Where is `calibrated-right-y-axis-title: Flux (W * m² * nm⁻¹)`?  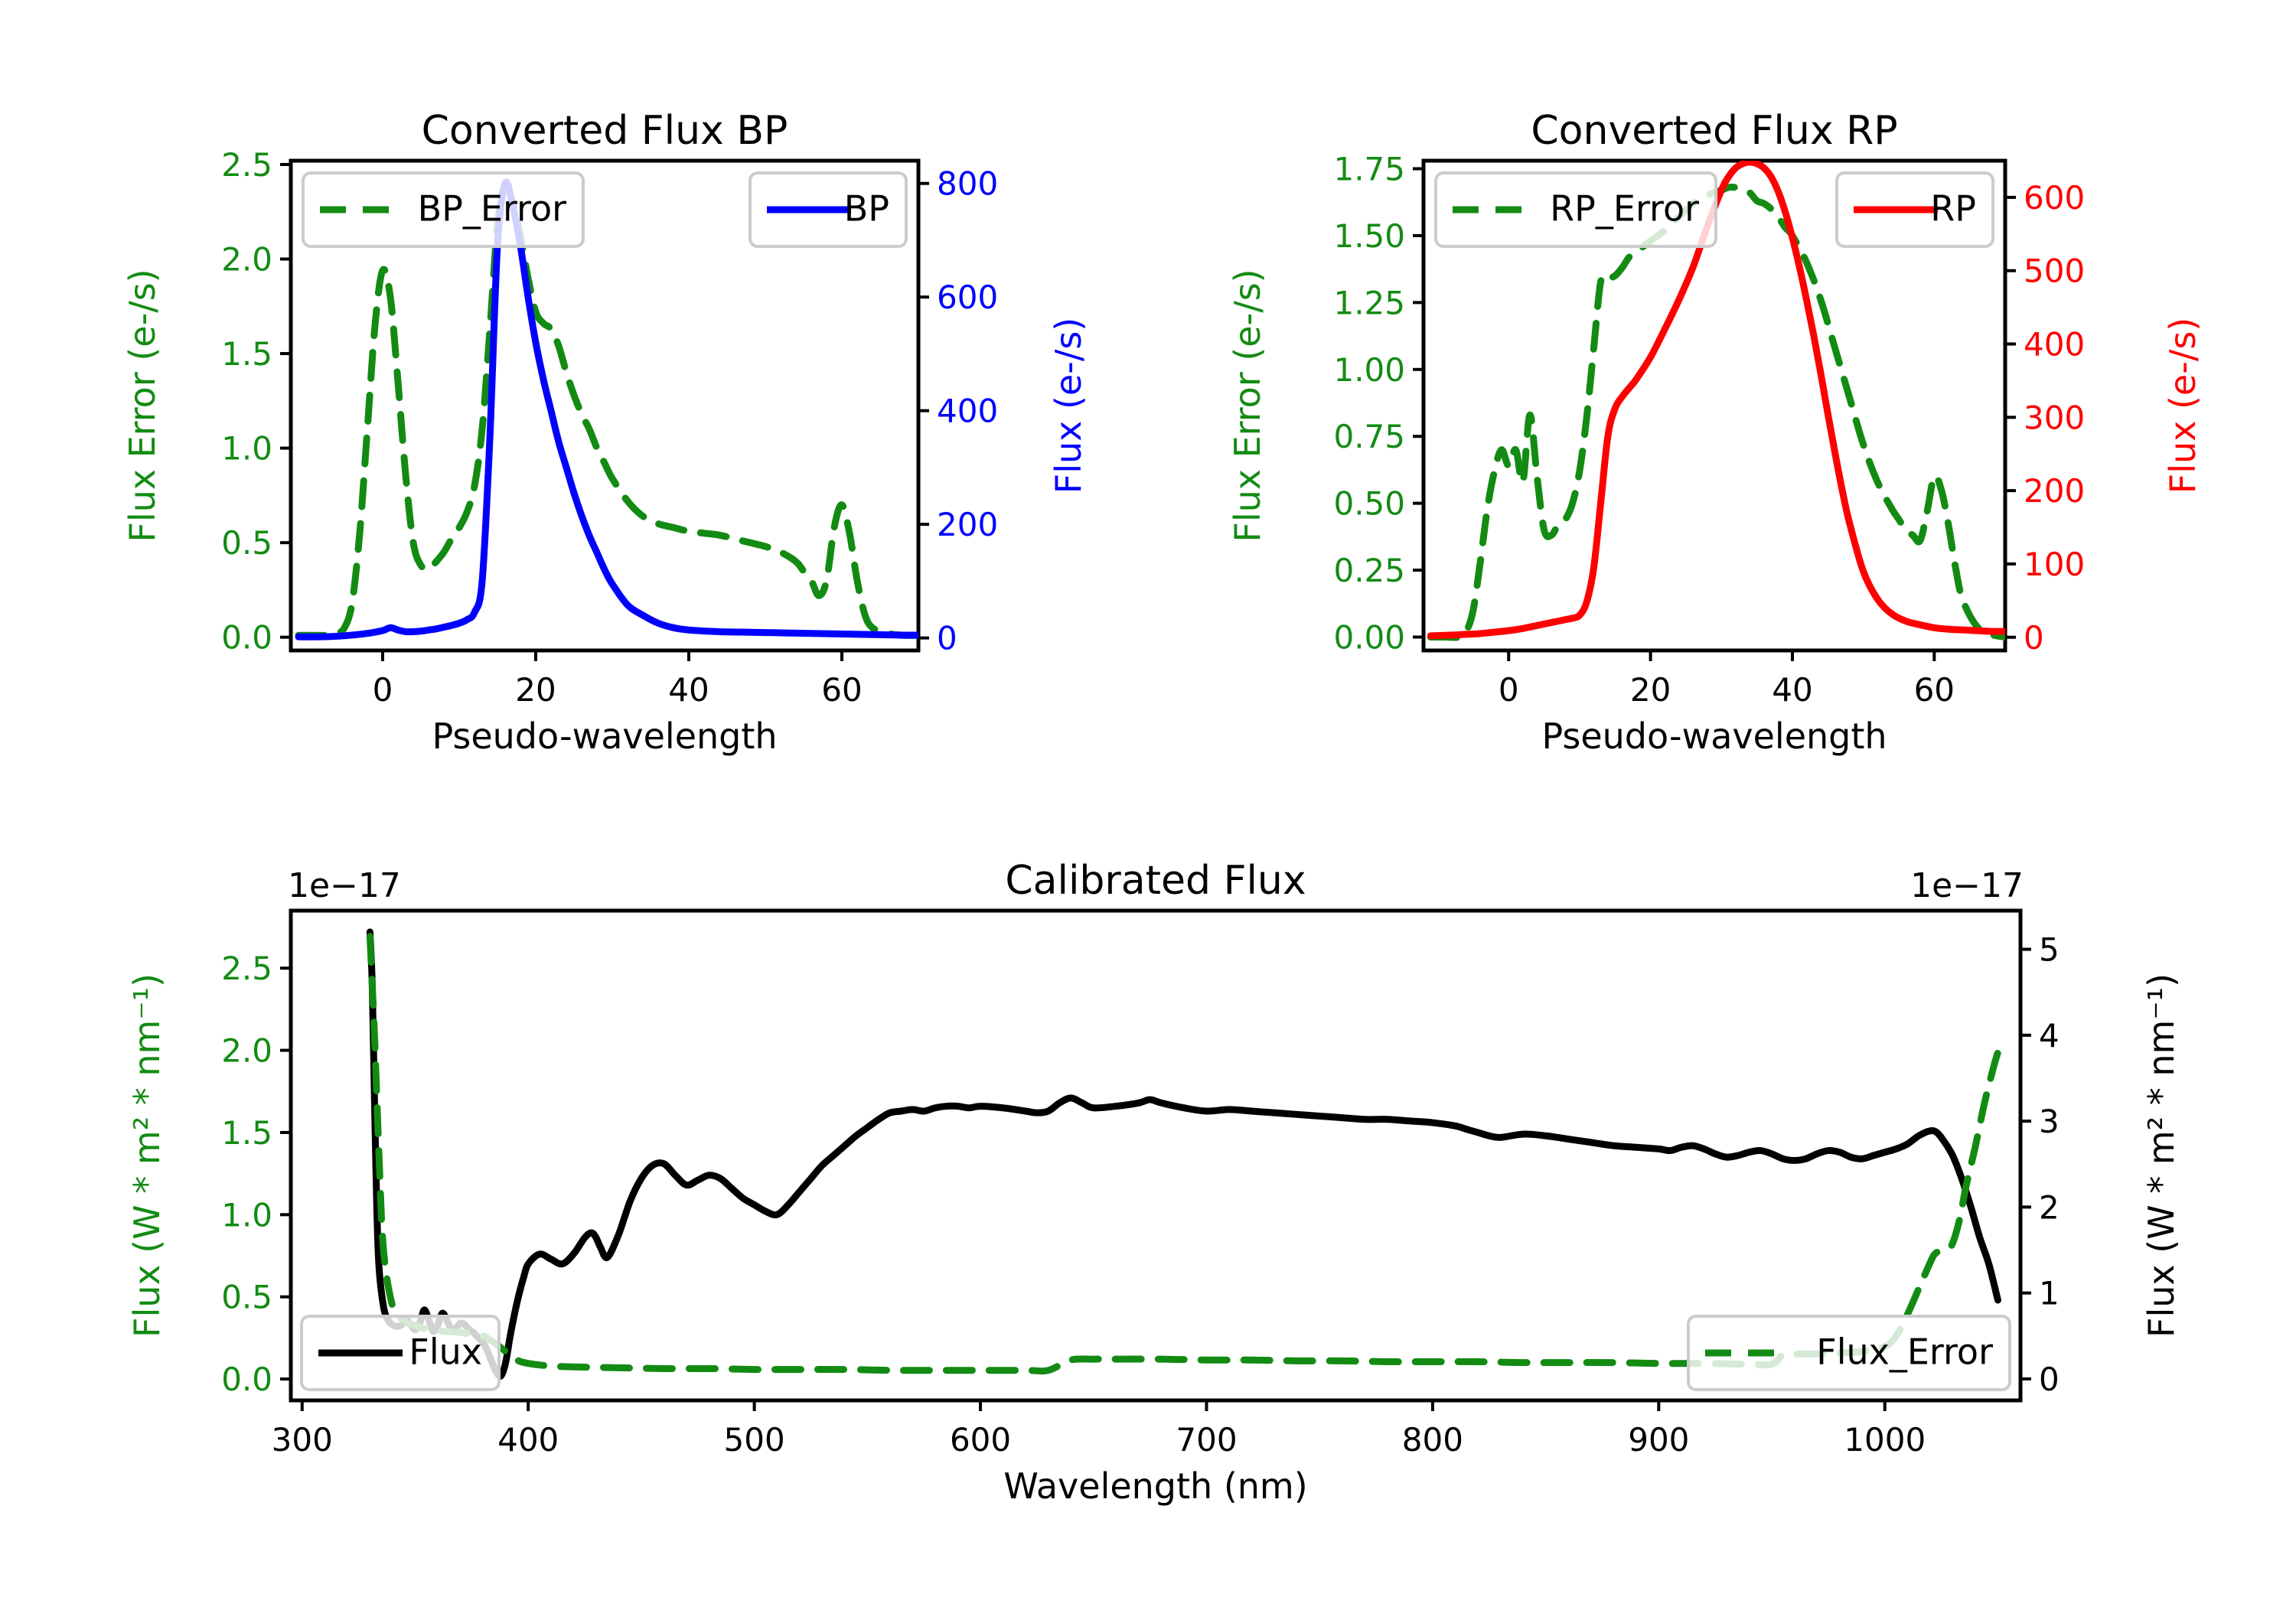
calibrated-right-y-axis-title: Flux (W * m² * nm⁻¹) is located at coordinates (2161, 1155).